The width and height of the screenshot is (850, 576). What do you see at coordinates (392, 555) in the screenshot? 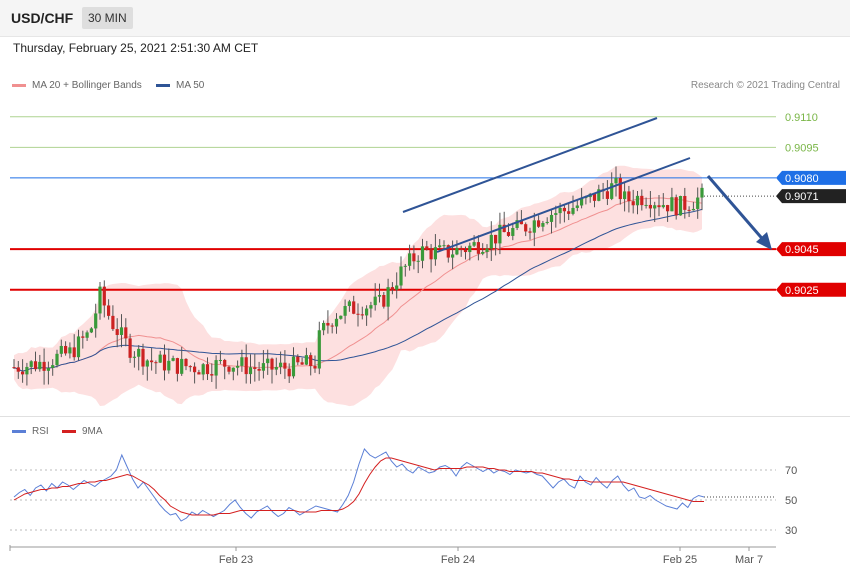
I see `time-axis: Feb 23 Feb 24 Feb 25 Mar 7` at bounding box center [392, 555].